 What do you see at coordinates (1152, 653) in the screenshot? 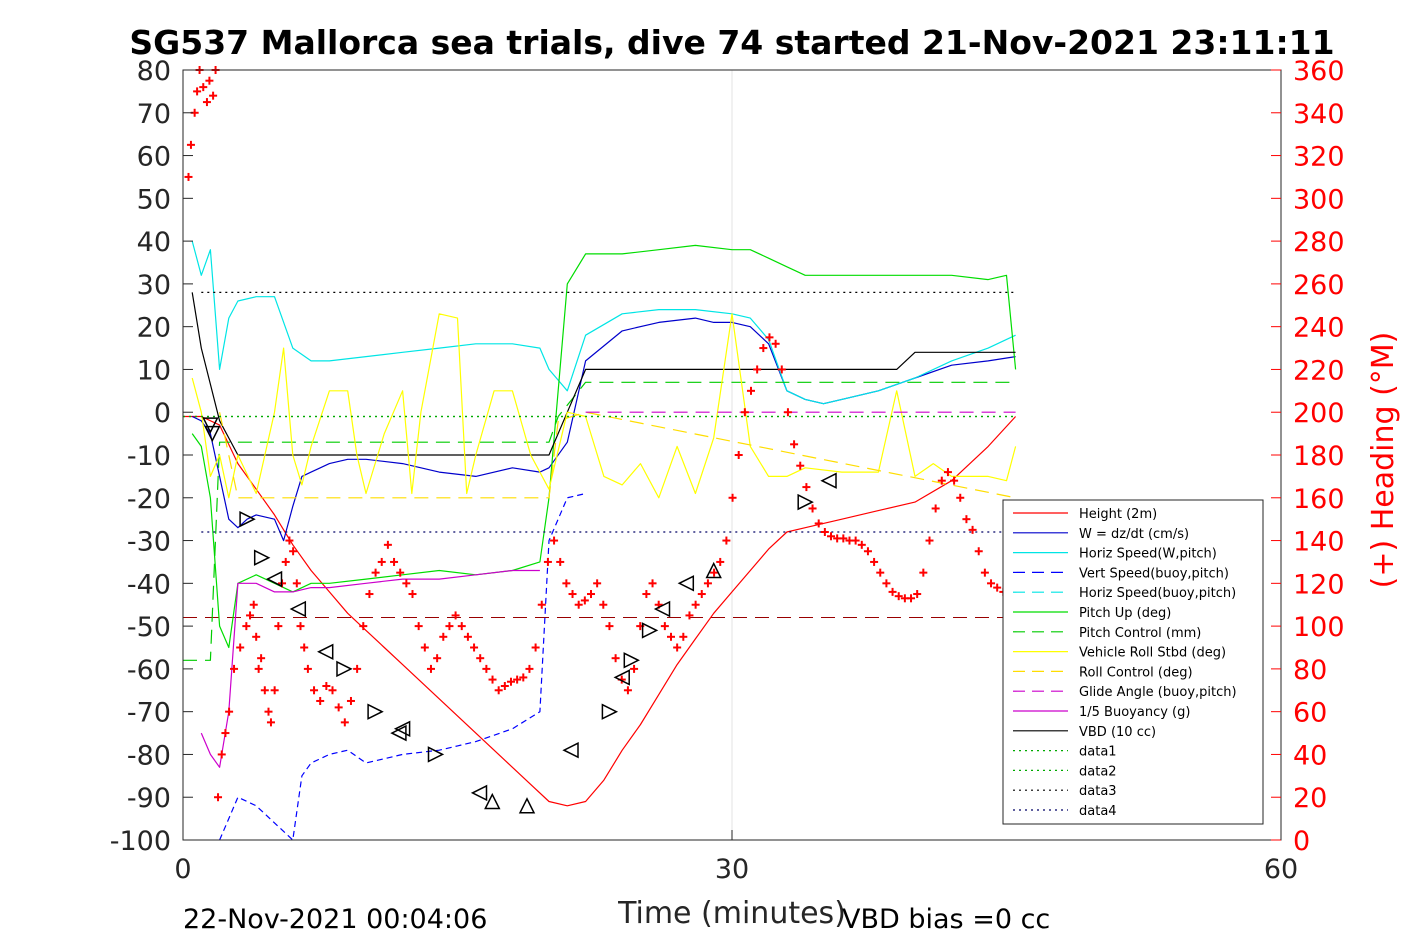
I see `legend-label: Vehicle Roll Stbd (deg)` at bounding box center [1152, 653].